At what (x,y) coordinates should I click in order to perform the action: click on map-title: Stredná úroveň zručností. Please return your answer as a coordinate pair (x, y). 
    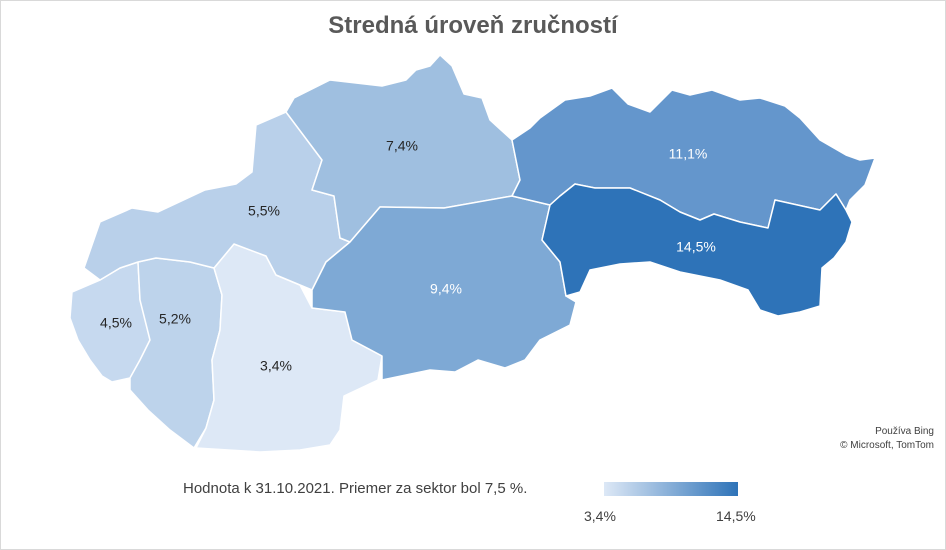
    Looking at the image, I should click on (473, 25).